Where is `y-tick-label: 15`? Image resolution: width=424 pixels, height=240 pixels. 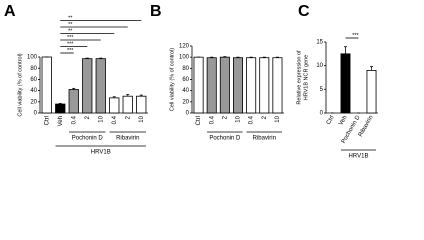
y-tick-label: 15 is located at coordinates (319, 43).